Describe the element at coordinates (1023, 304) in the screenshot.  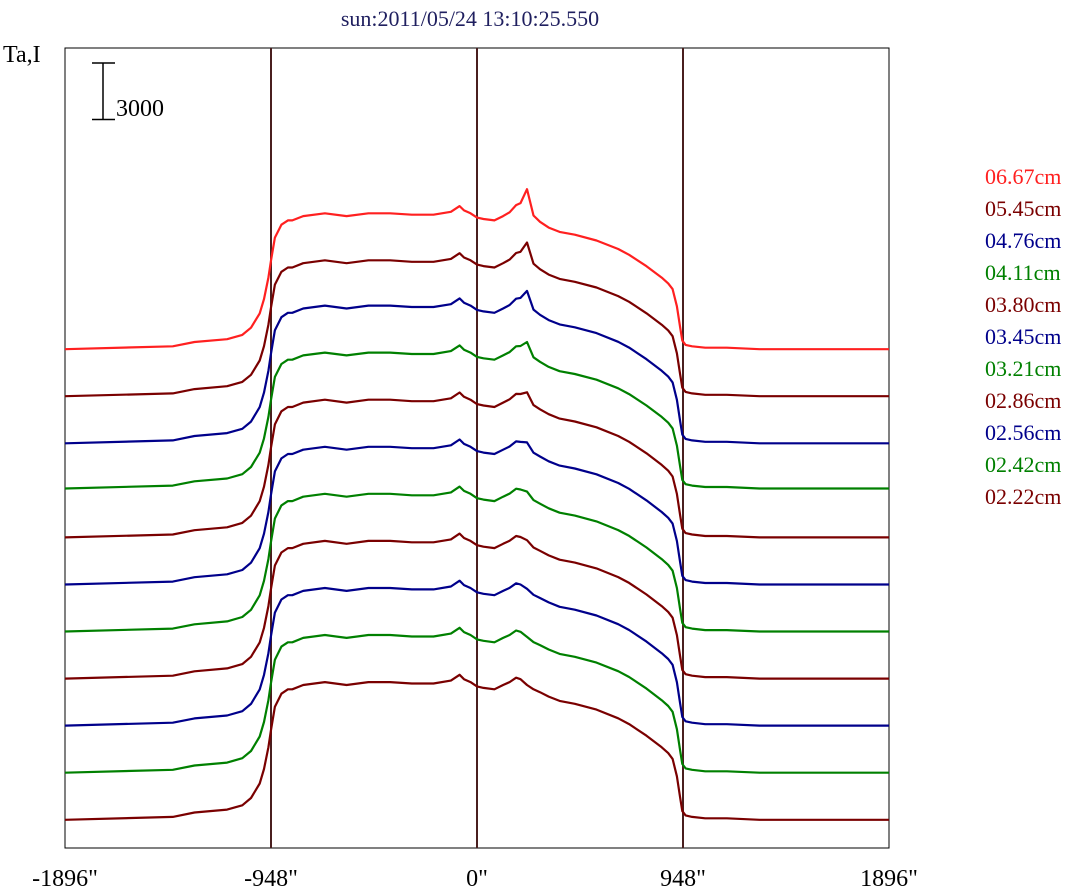
I see `legend-item-03.80cm: 03.80cm` at that location.